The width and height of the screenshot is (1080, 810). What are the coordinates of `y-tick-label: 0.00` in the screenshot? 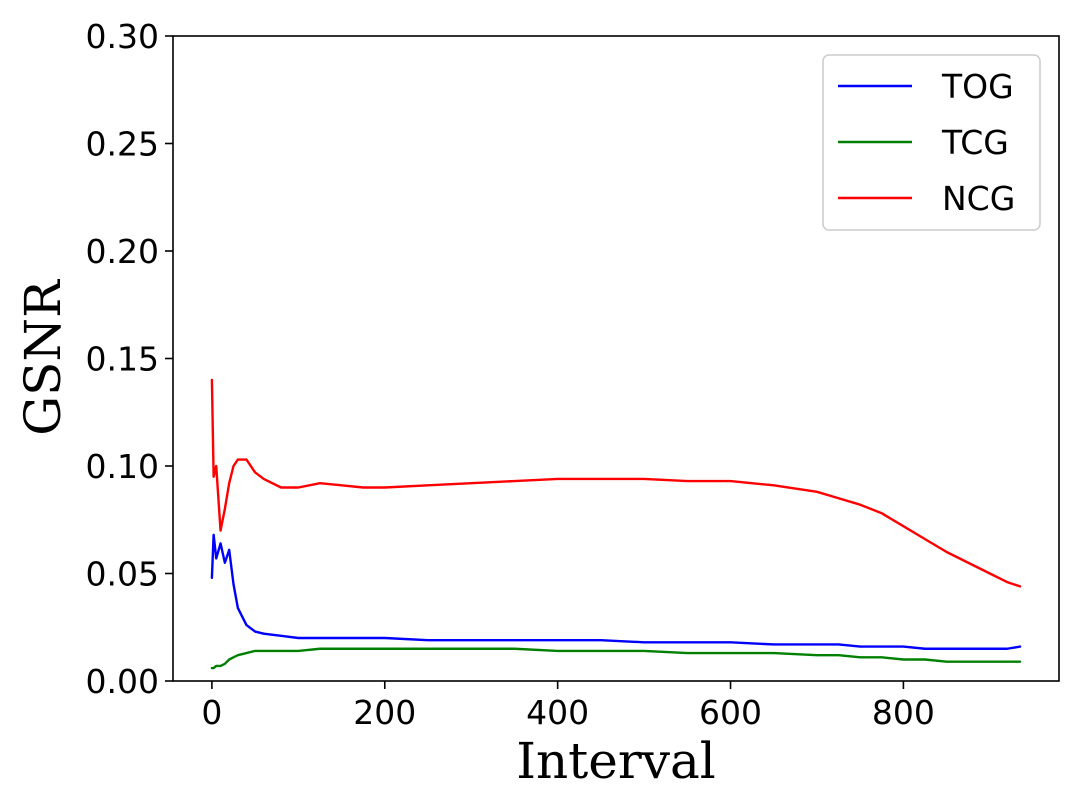 It's located at (122, 681).